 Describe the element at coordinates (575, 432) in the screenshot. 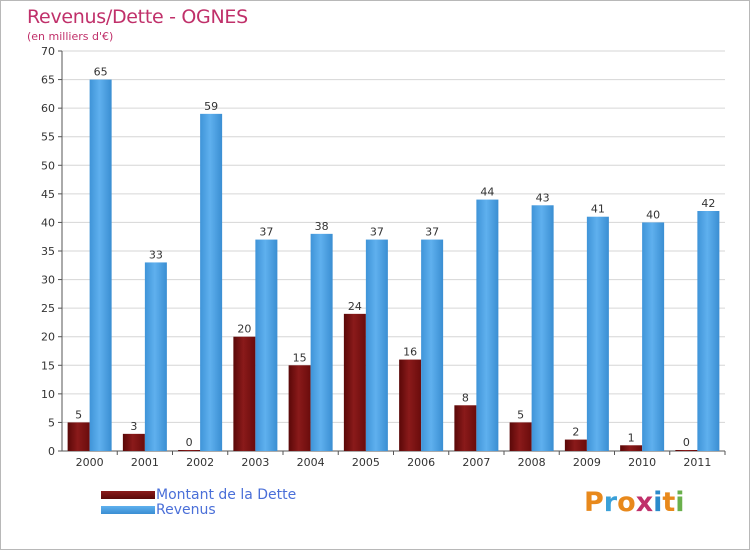

I see `debt-data-label: 2` at that location.